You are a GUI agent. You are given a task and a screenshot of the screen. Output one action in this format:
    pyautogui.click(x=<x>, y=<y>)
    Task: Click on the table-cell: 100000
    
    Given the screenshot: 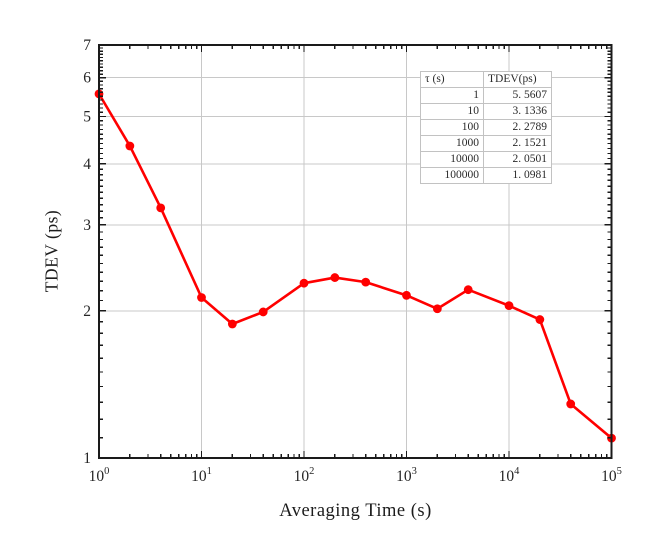 What is the action you would take?
    pyautogui.click(x=452, y=175)
    